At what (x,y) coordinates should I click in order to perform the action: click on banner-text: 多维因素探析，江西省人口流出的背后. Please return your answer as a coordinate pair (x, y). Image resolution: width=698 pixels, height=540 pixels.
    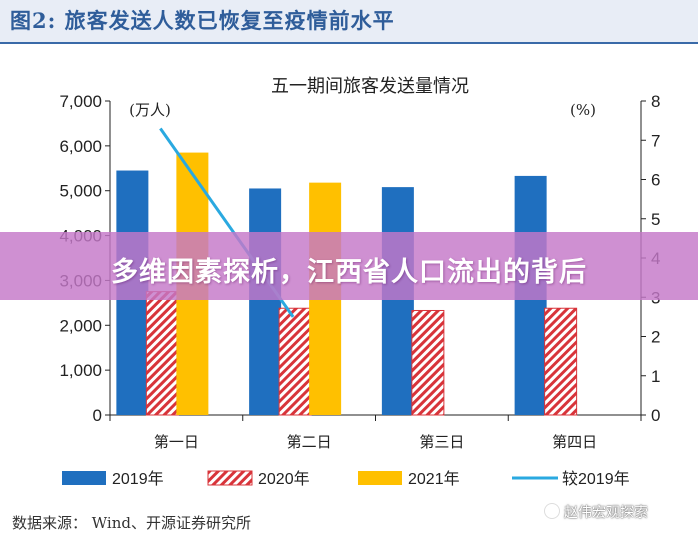
    Looking at the image, I should click on (349, 272).